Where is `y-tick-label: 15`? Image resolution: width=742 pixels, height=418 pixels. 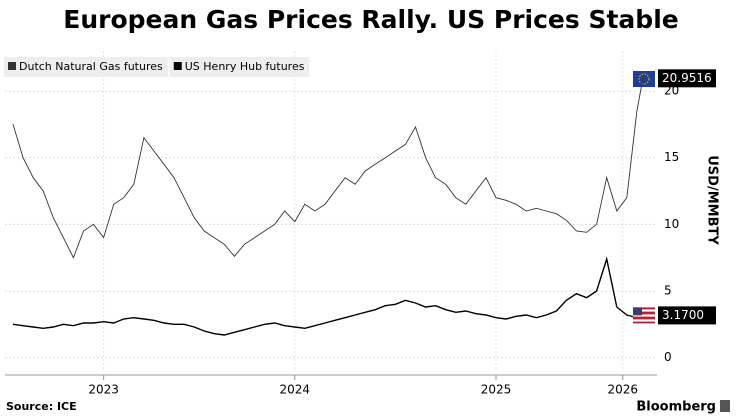
y-tick-label: 15 is located at coordinates (671, 157).